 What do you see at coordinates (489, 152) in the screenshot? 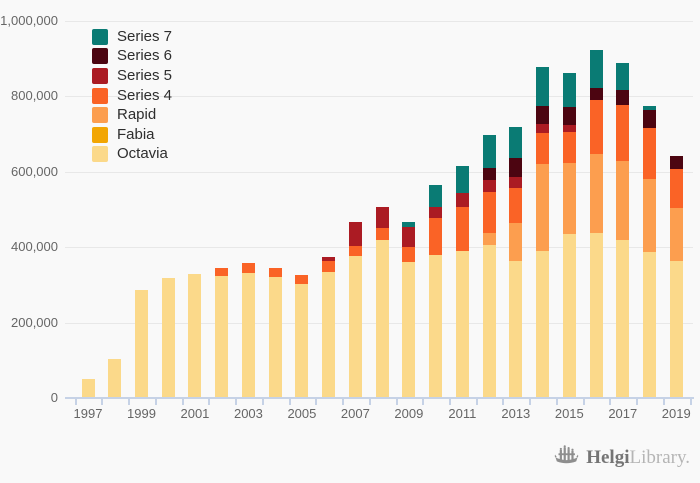
I see `bar-segment-series-7-2012` at bounding box center [489, 152].